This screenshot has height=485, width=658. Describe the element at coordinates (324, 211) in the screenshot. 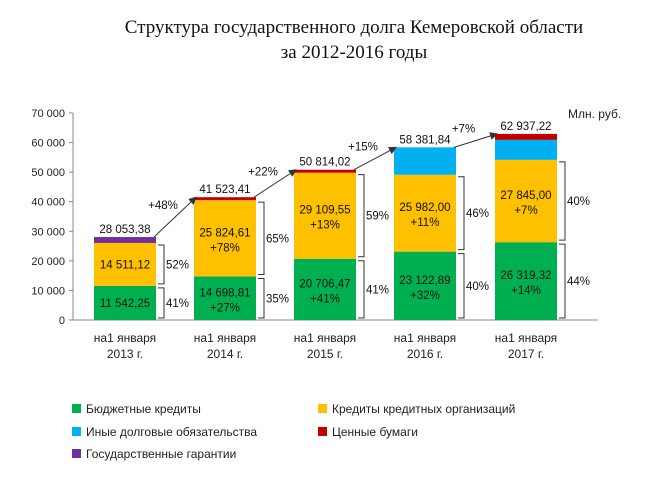

I see `bar-value-label: 29 109,55` at that location.